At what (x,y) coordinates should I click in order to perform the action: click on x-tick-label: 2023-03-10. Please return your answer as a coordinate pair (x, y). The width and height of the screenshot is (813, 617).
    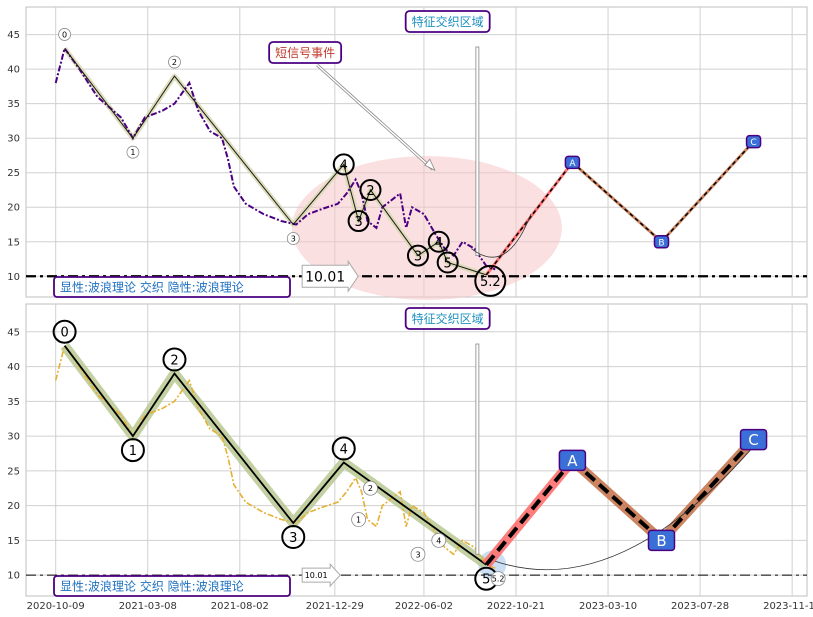
    Looking at the image, I should click on (608, 606).